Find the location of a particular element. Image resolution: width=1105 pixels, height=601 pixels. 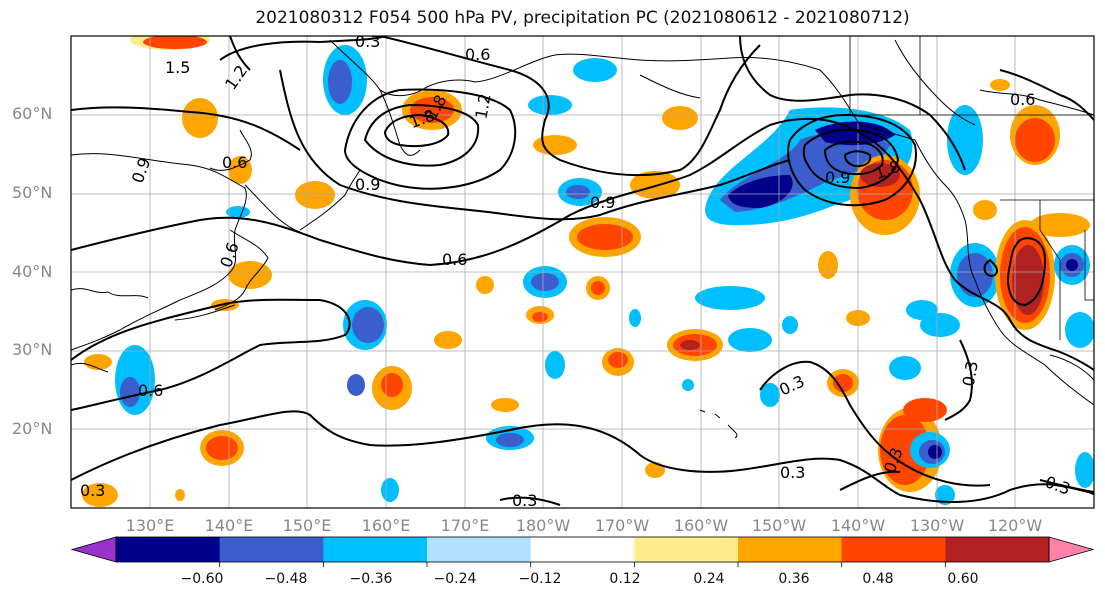

contour-label: 1.2 is located at coordinates (482, 106).